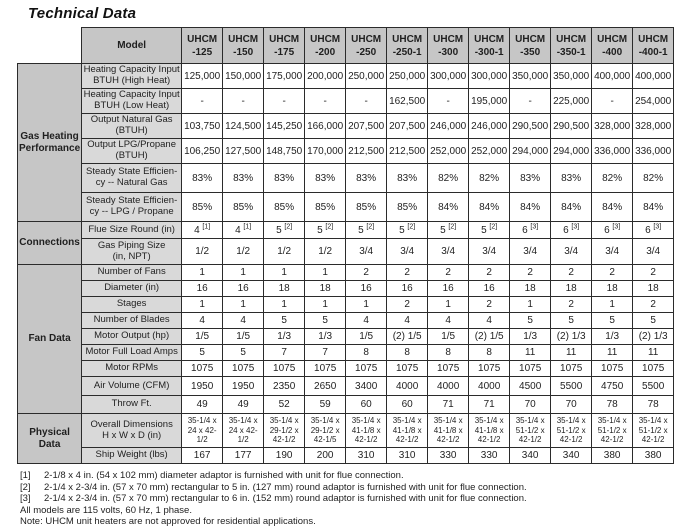 The image size is (683, 532). What do you see at coordinates (366, 76) in the screenshot?
I see `data-cell: 250,000` at bounding box center [366, 76].